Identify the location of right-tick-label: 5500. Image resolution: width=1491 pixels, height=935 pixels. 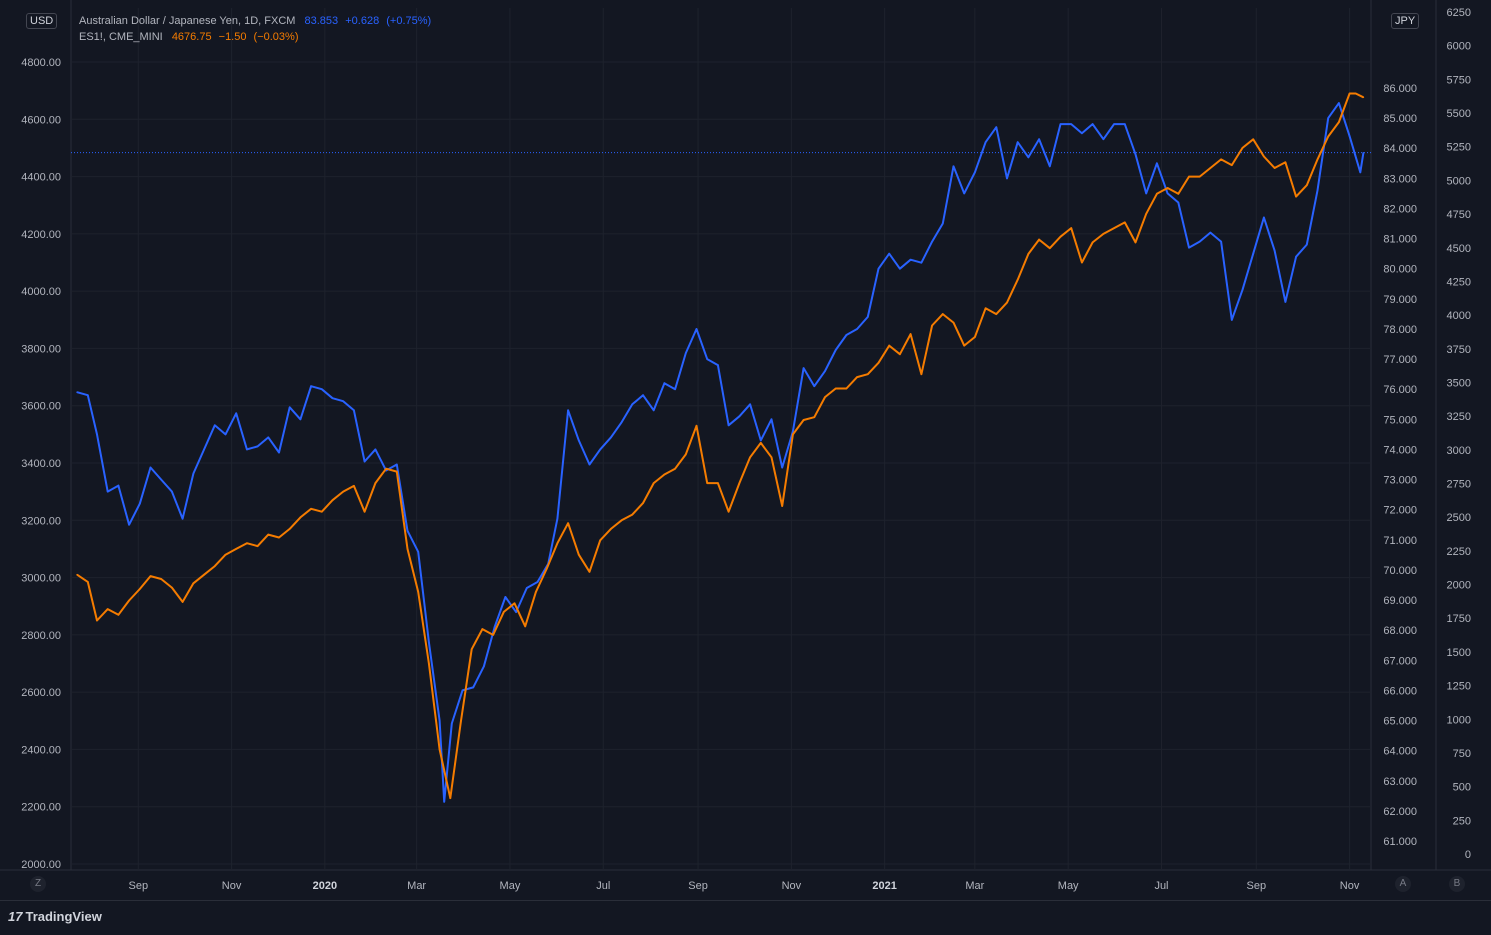
(1459, 114).